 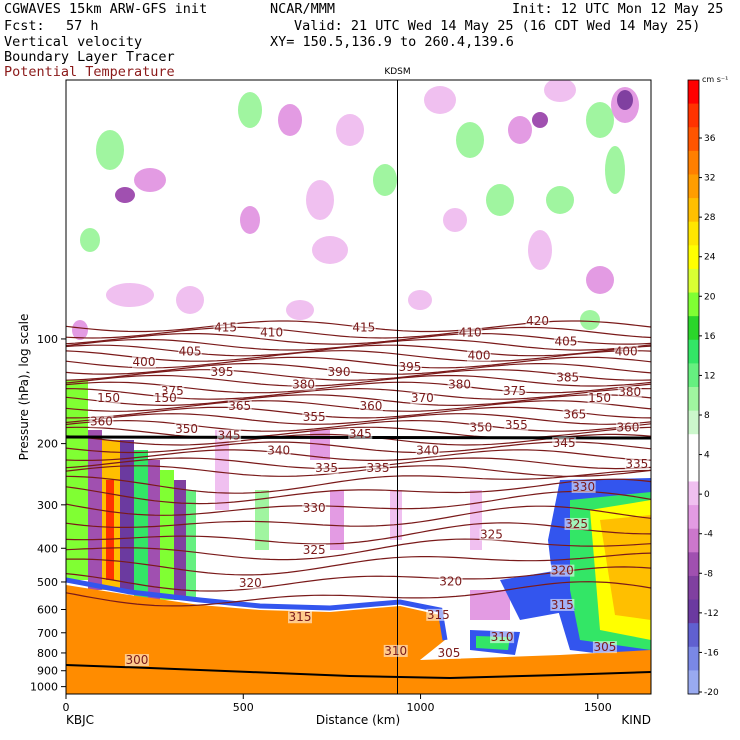 I want to click on y-axis: 100 200 300 400 500 600 700 800 900 1000, so click(x=48, y=513).